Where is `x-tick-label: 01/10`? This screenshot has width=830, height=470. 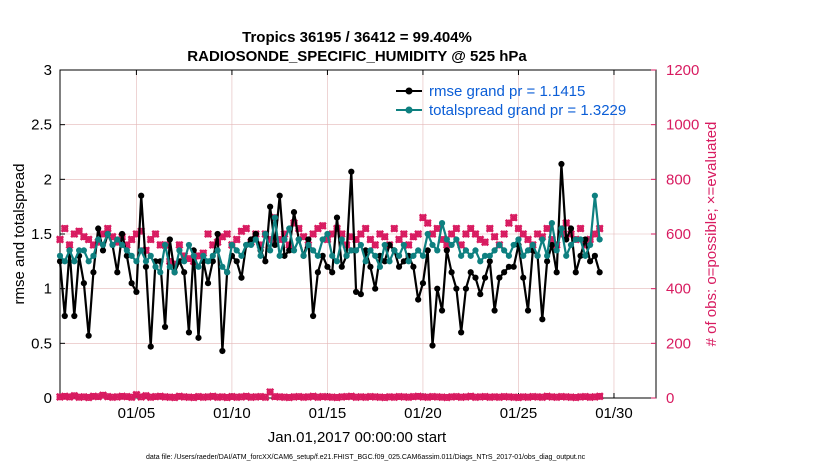 x-tick-label: 01/10 is located at coordinates (232, 413).